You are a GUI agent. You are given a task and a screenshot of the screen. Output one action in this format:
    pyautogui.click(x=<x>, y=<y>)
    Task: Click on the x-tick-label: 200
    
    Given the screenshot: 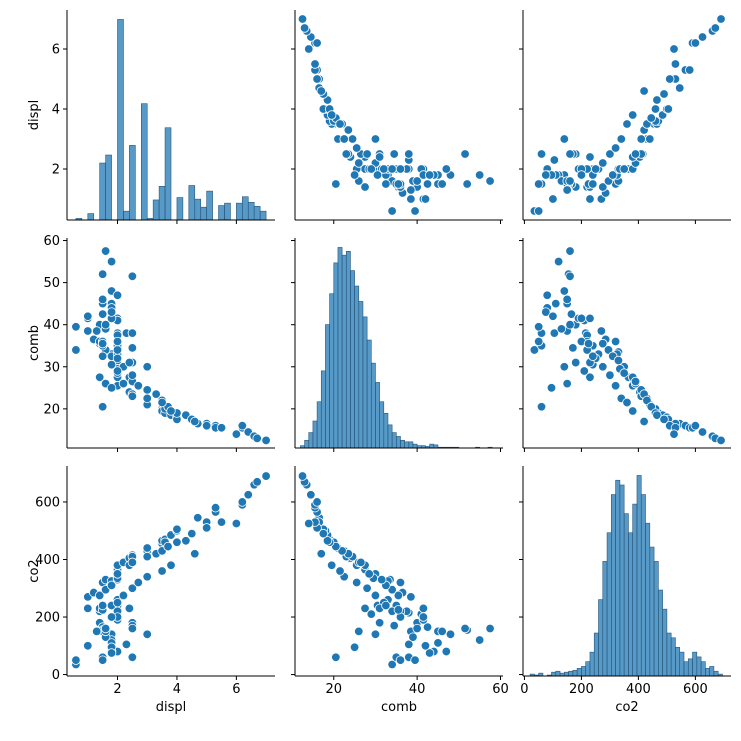 What is the action you would take?
    pyautogui.click(x=581, y=689)
    